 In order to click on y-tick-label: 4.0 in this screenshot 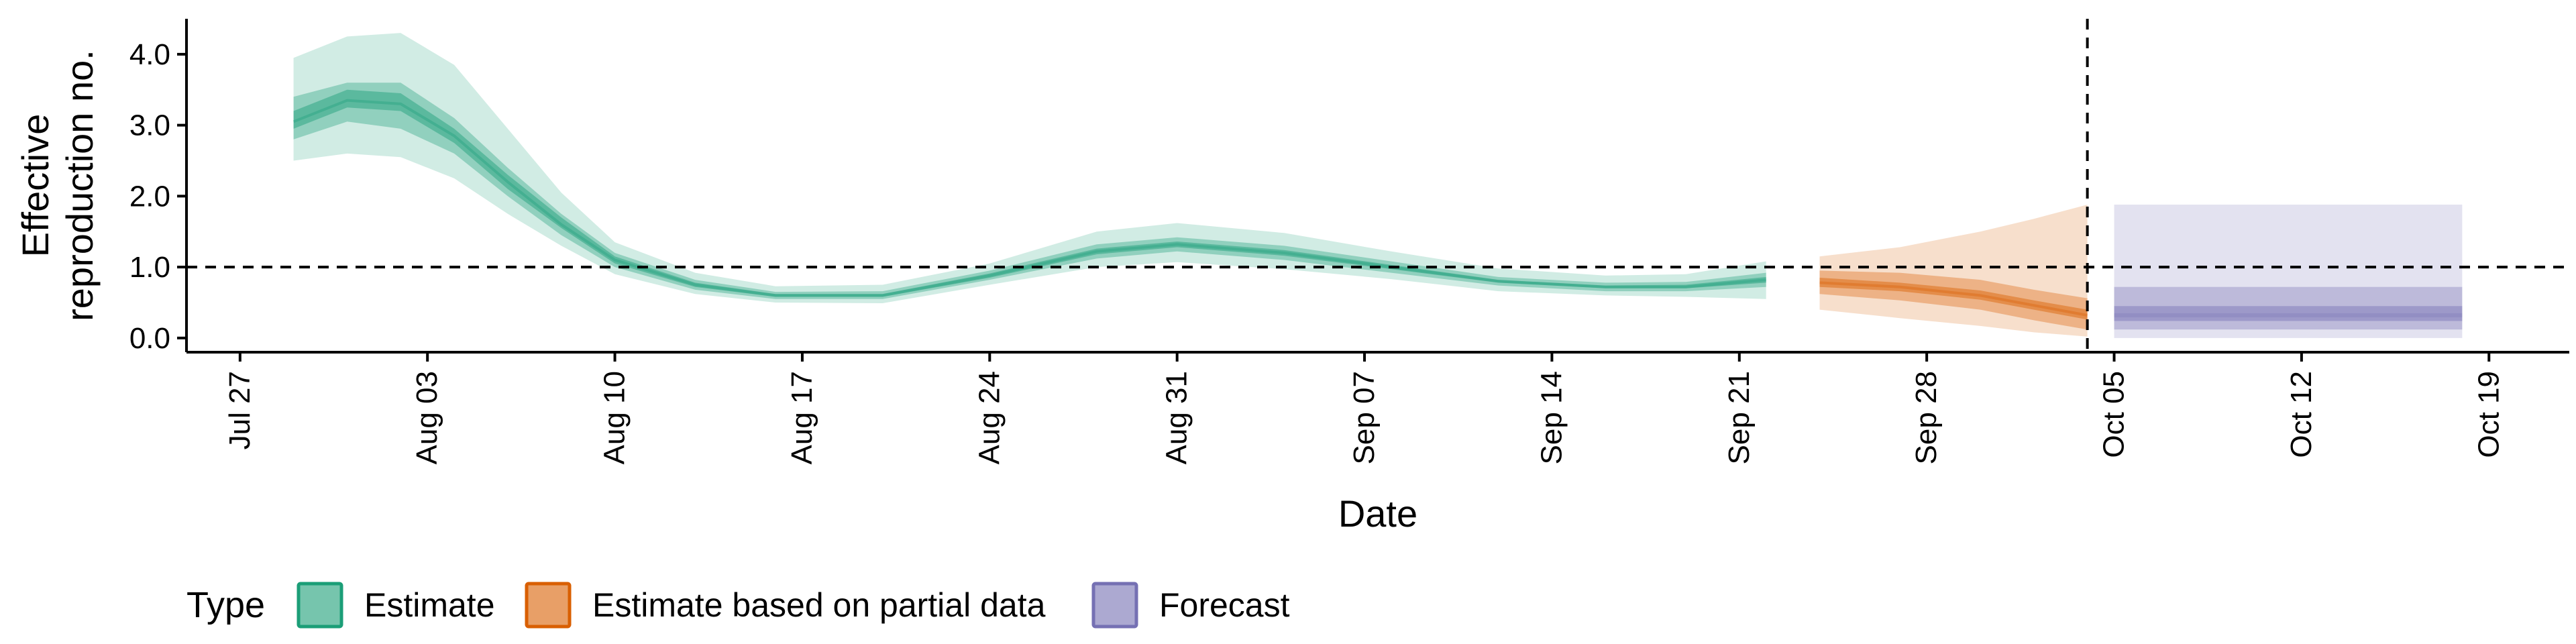, I will do `click(149, 54)`.